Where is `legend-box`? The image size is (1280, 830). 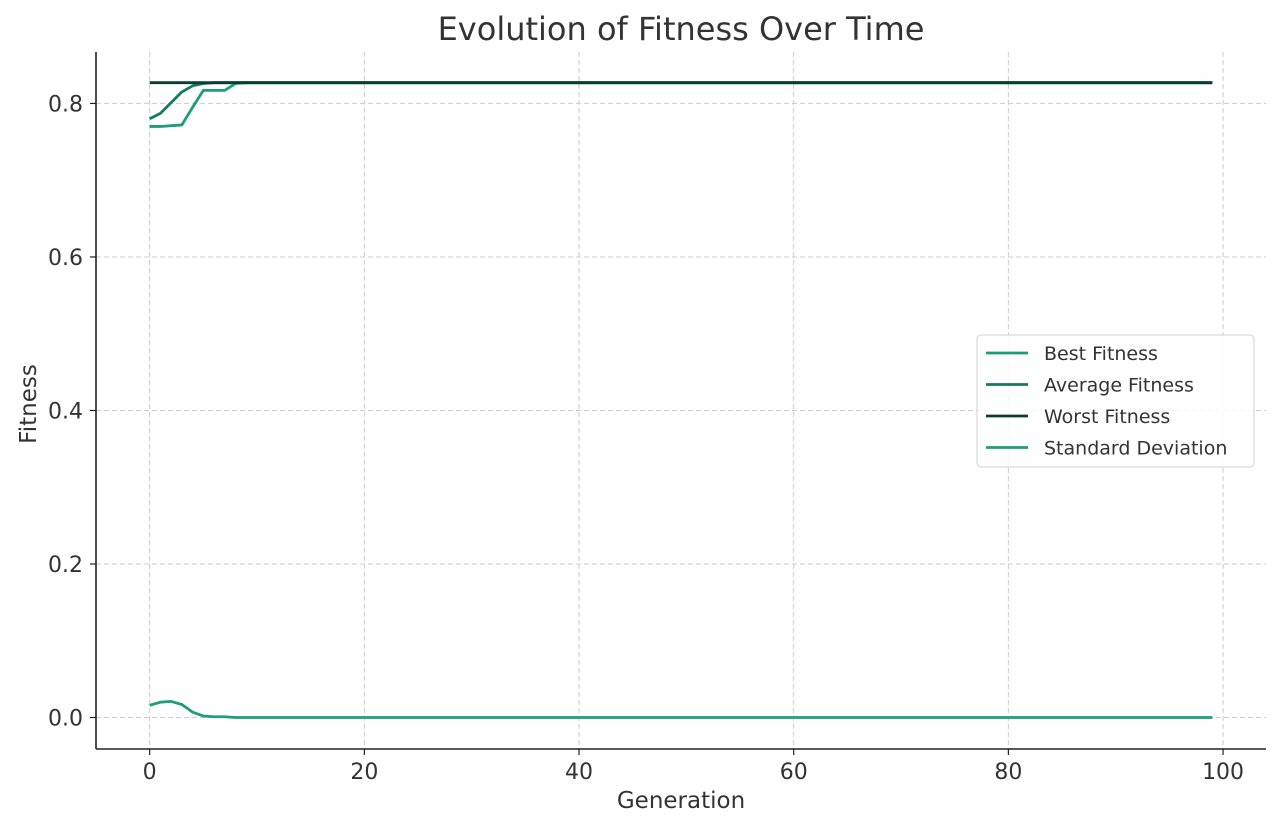
legend-box is located at coordinates (1115, 401).